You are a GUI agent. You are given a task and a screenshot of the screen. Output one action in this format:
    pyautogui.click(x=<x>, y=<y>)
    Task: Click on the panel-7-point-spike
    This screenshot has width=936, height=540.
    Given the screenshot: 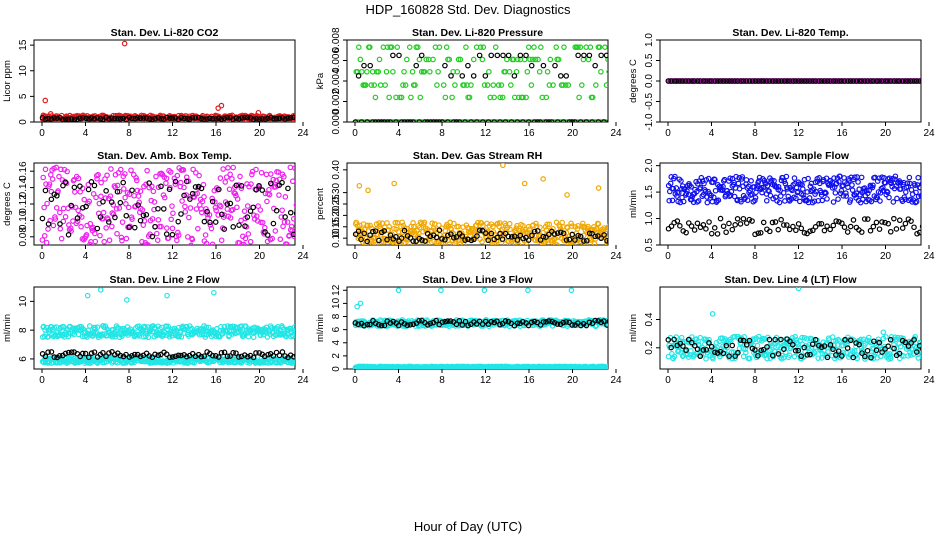 What is the action you would take?
    pyautogui.click(x=301, y=303)
    